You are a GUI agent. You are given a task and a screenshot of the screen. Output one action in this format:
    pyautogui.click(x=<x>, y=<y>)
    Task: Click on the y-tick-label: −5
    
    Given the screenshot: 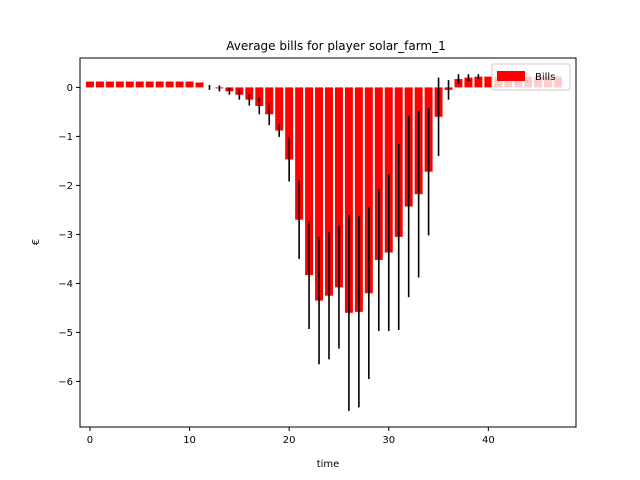 What is the action you would take?
    pyautogui.click(x=65, y=333)
    